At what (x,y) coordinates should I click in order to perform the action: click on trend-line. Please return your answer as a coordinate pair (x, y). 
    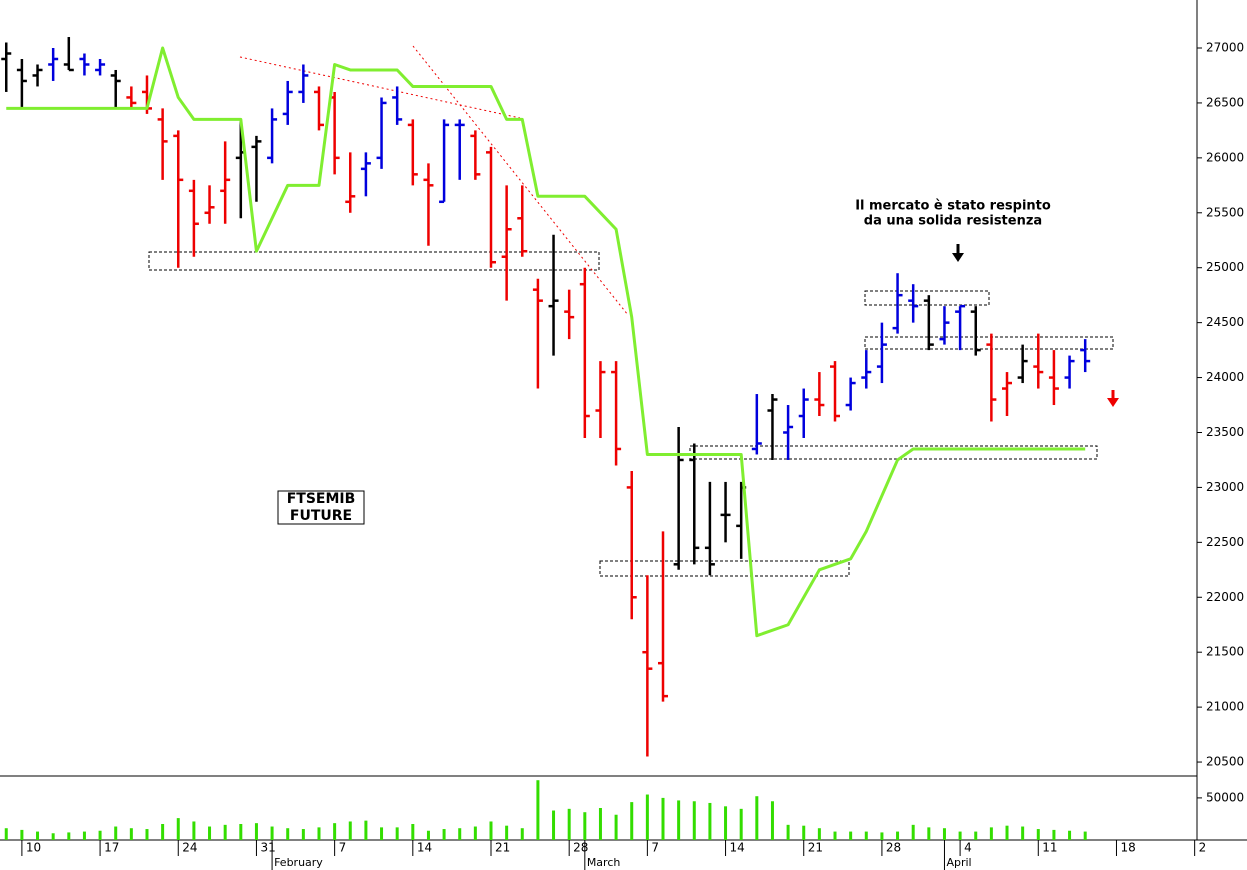
    Looking at the image, I should click on (520, 180).